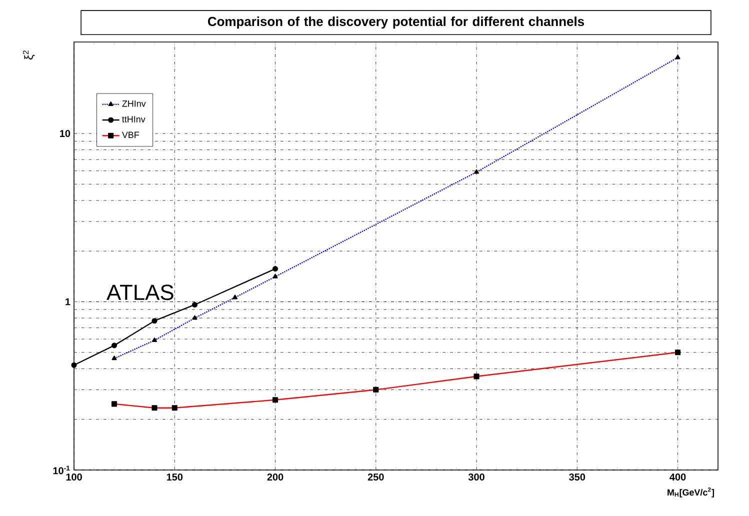 The image size is (749, 516). I want to click on legend-label: VBF, so click(131, 135).